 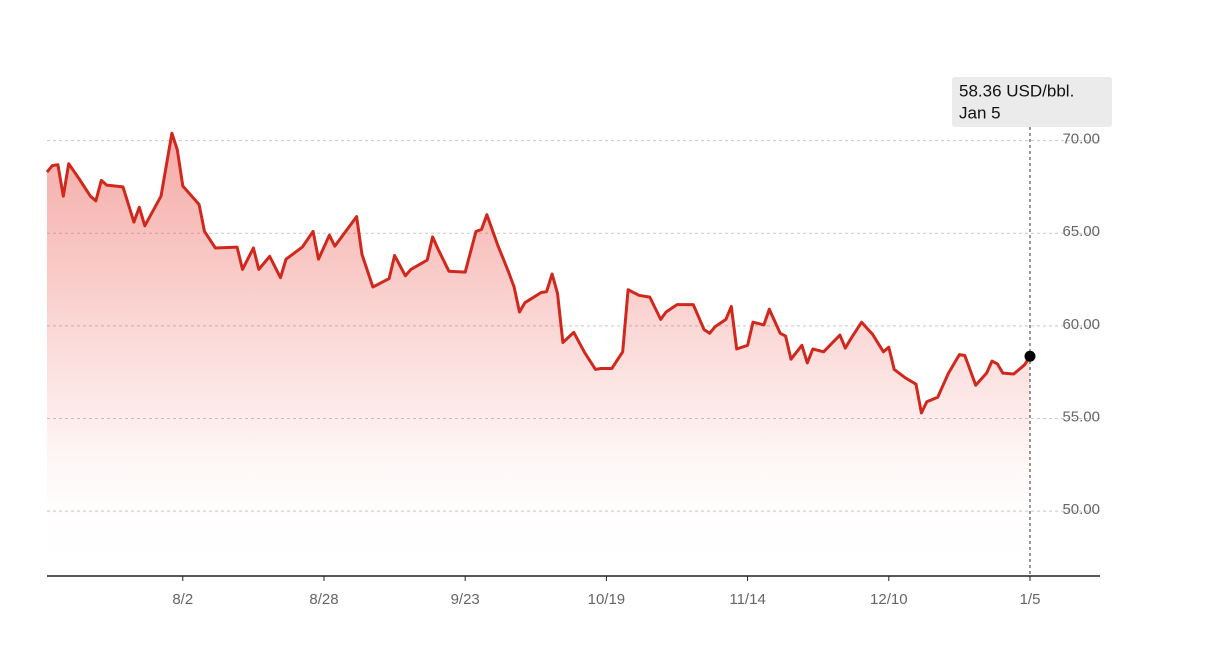 I want to click on tooltip-value: 58.36 USD/bbl., so click(x=1016, y=90).